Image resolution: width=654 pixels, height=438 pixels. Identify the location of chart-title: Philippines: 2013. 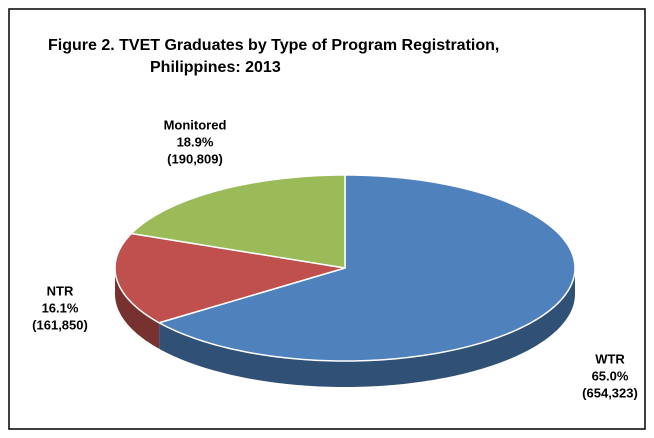
(215, 67).